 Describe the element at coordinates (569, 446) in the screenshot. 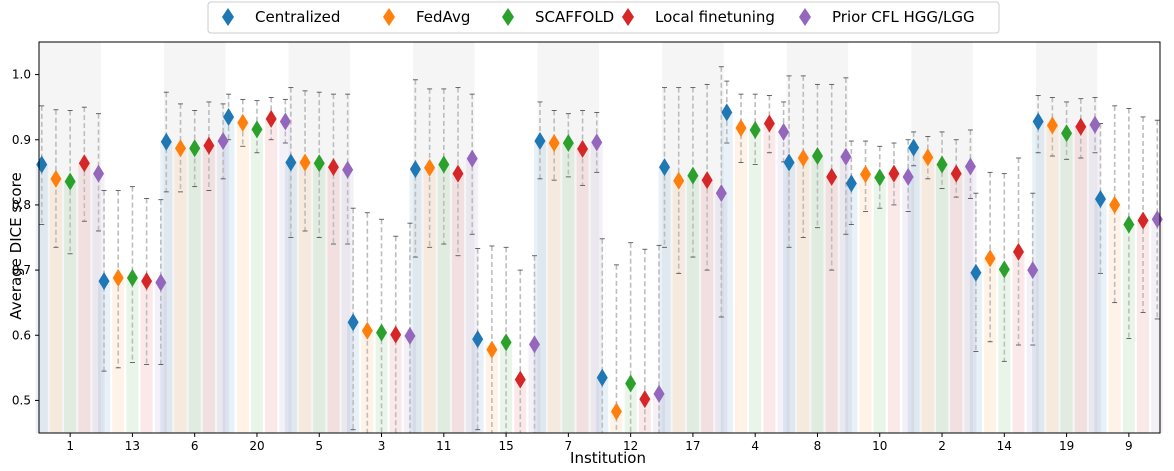

I see `x-tick-label-7: 7` at that location.